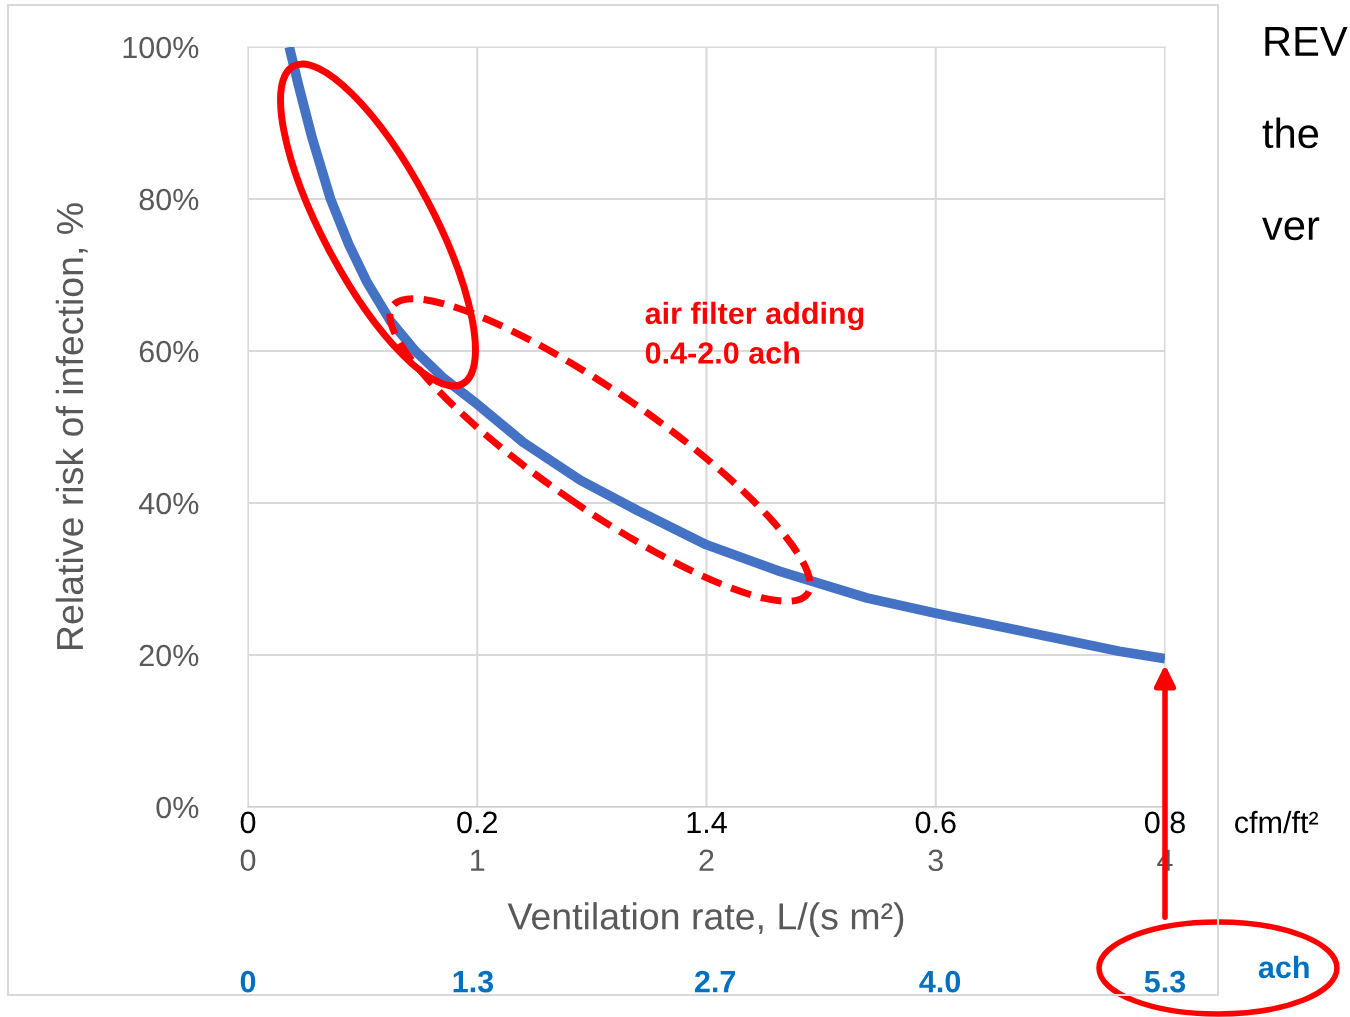 This screenshot has height=1017, width=1350. What do you see at coordinates (169, 351) in the screenshot?
I see `y-tick-label: 60%` at bounding box center [169, 351].